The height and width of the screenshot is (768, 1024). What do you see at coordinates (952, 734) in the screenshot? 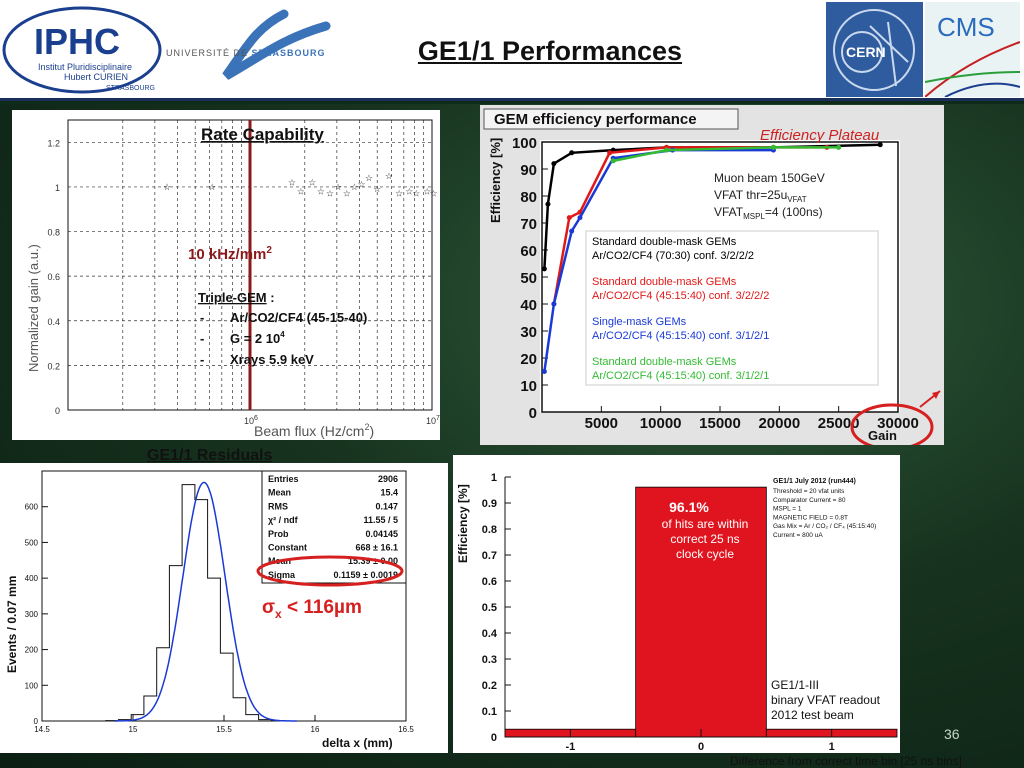
I see `slide-number: 36` at bounding box center [952, 734].